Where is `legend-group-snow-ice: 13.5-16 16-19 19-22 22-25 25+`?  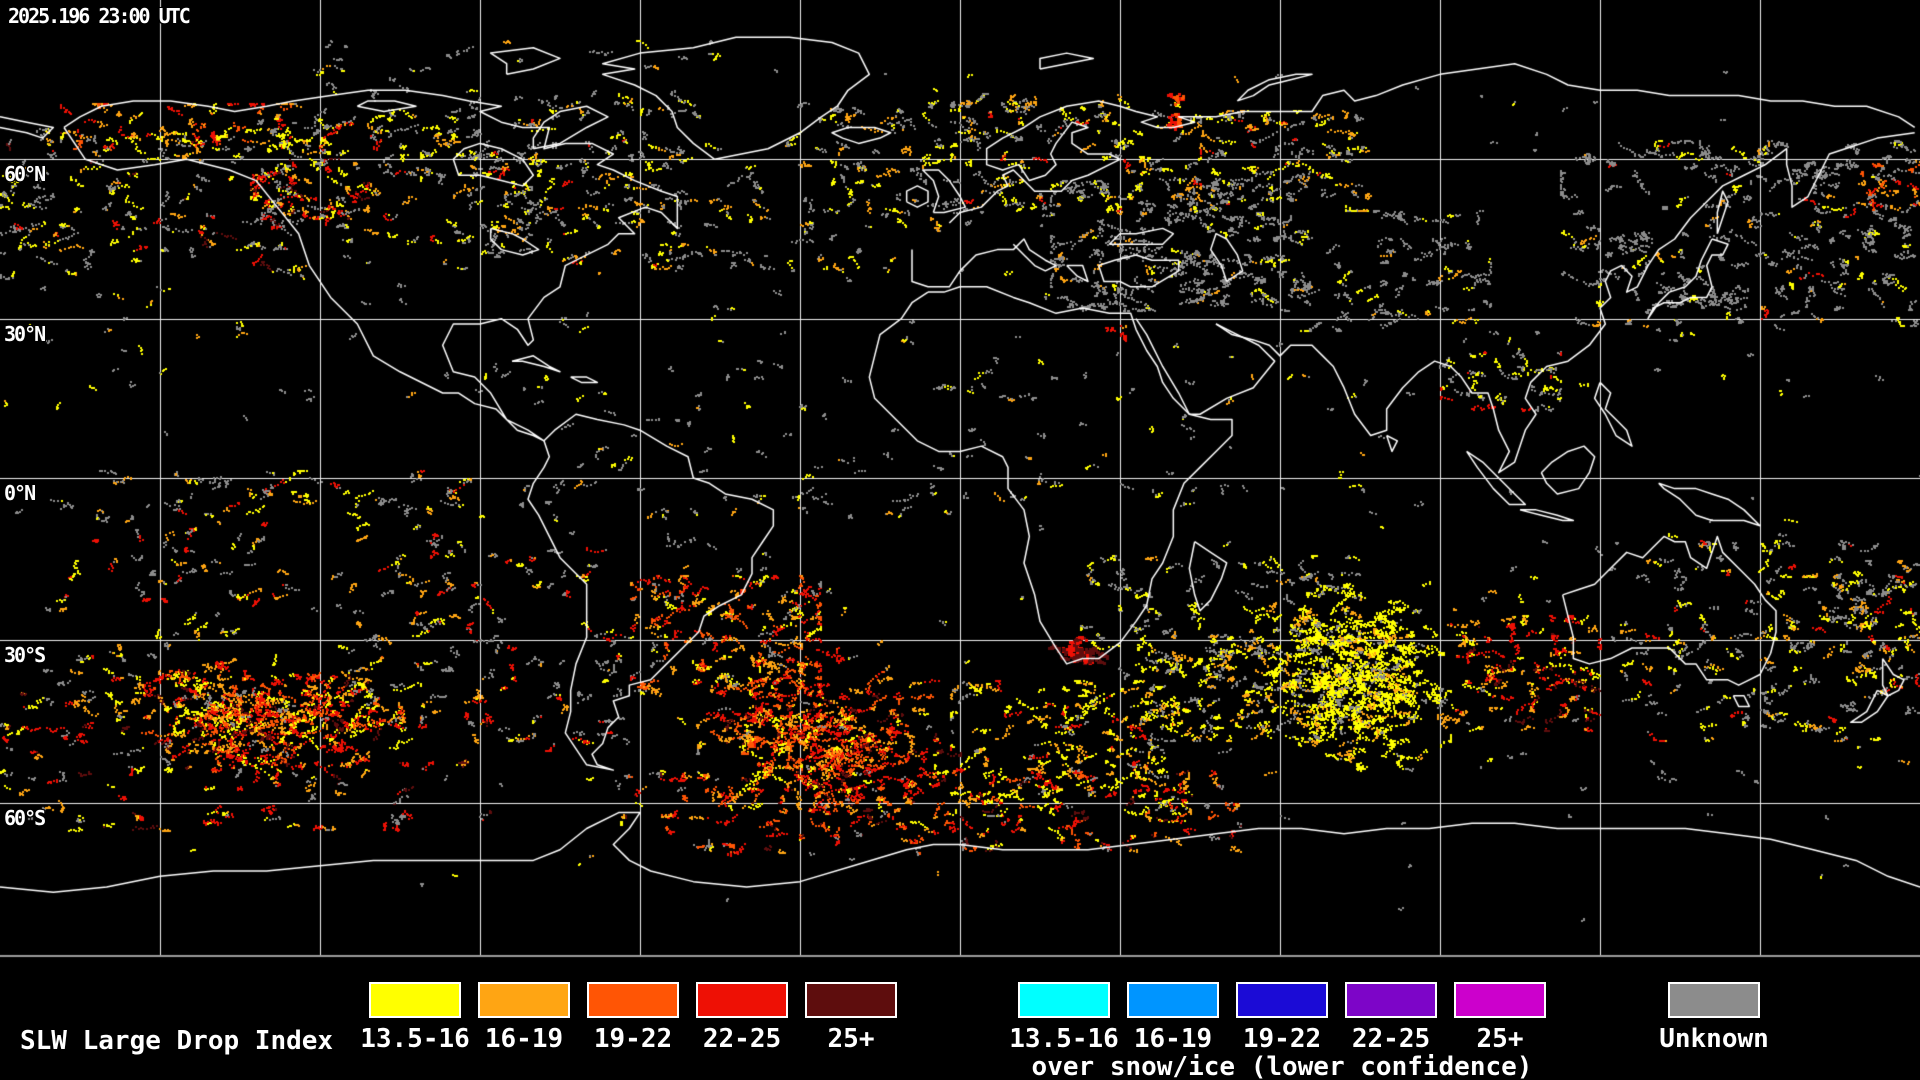 legend-group-snow-ice: 13.5-16 16-19 19-22 22-25 25+ is located at coordinates (1277, 1017).